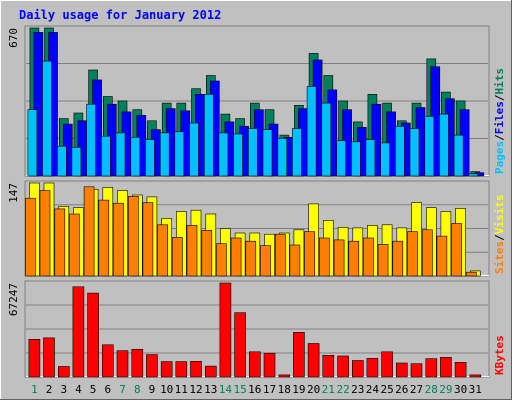 The width and height of the screenshot is (512, 405). Describe the element at coordinates (342, 389) in the screenshot. I see `x-tick-label-day-22: 22` at that location.